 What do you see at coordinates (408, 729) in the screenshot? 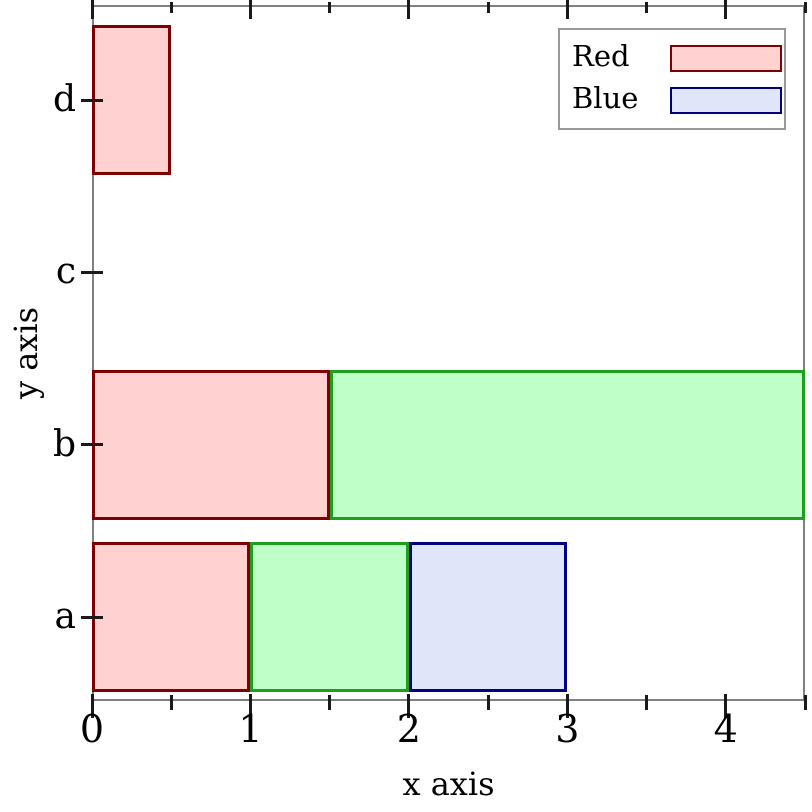
I see `x-tick-label: 2` at bounding box center [408, 729].